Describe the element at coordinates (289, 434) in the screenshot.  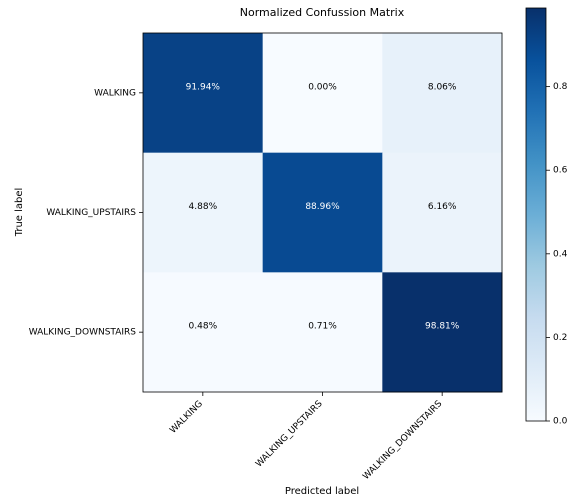
I see `x-tick-label: WALKING_UPSTAIRS` at that location.